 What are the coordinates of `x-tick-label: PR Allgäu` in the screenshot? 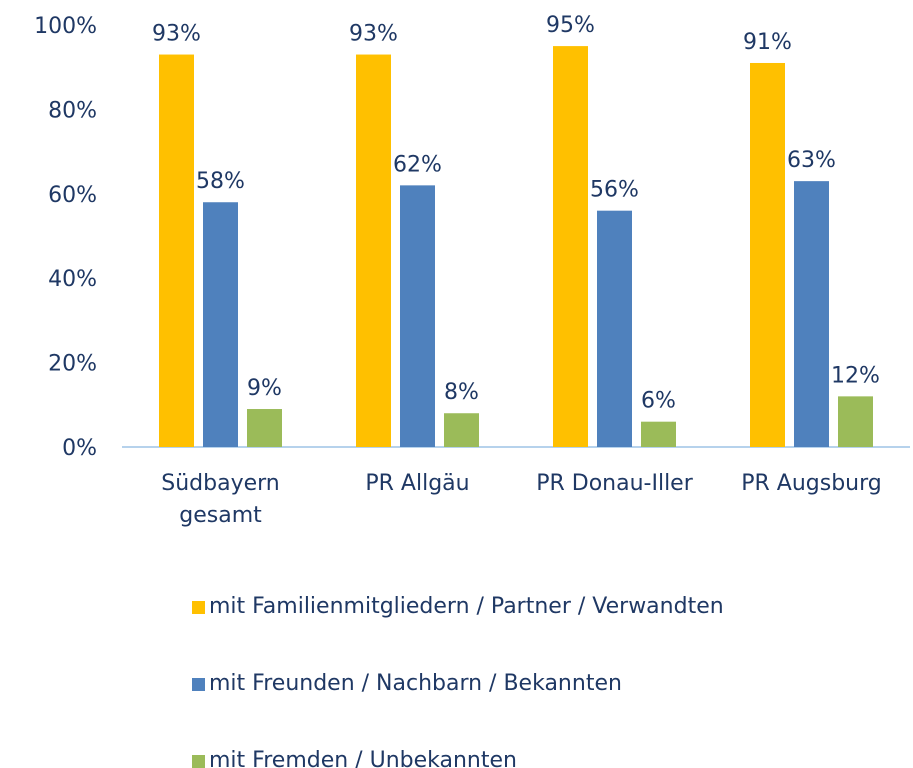 It's located at (417, 483).